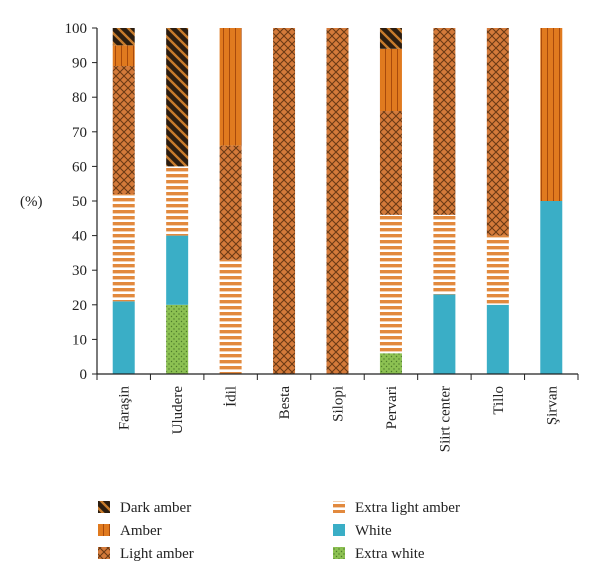 This screenshot has height=587, width=600. I want to click on legend-label: Extra white, so click(390, 554).